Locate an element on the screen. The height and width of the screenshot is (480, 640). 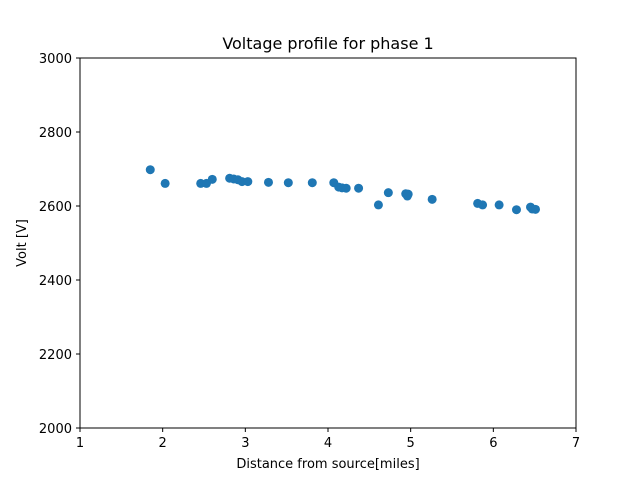
y-axis-ticks: 2000 2200 2400 2600 2800 3000 is located at coordinates (59, 244).